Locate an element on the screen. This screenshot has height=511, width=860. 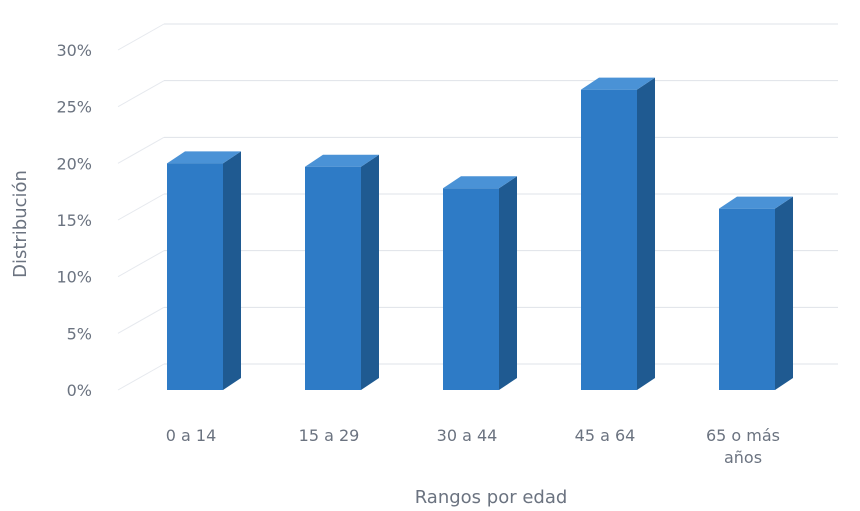
y-tick-label: 10% is located at coordinates (74, 277).